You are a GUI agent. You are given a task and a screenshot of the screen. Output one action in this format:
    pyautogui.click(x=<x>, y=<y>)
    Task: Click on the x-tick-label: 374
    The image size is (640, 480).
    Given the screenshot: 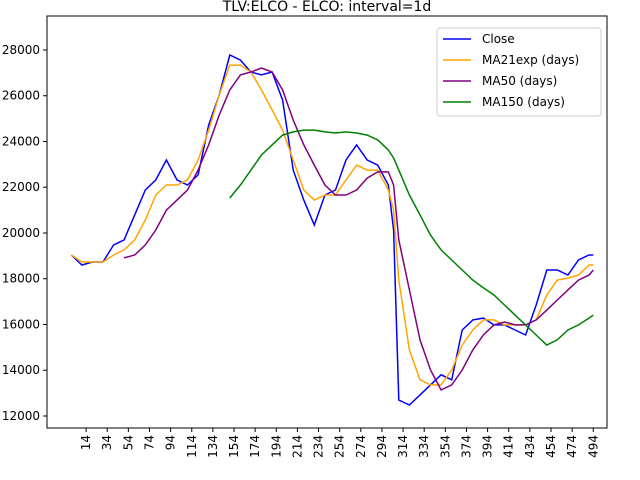 What is the action you would take?
    pyautogui.click(x=466, y=446)
    